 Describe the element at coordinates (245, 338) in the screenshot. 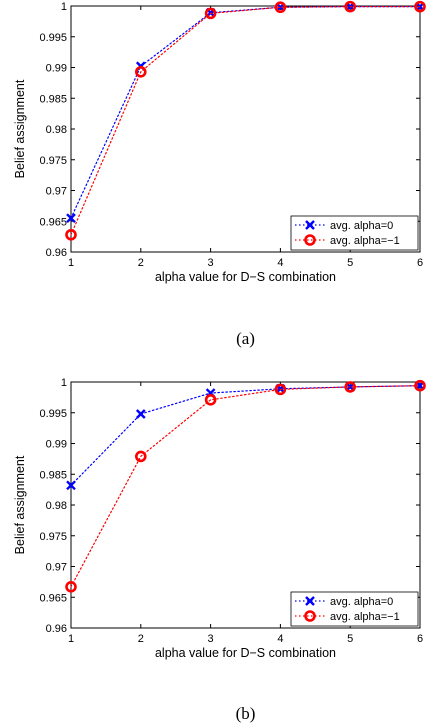

I see `panel-caption: (a)` at that location.